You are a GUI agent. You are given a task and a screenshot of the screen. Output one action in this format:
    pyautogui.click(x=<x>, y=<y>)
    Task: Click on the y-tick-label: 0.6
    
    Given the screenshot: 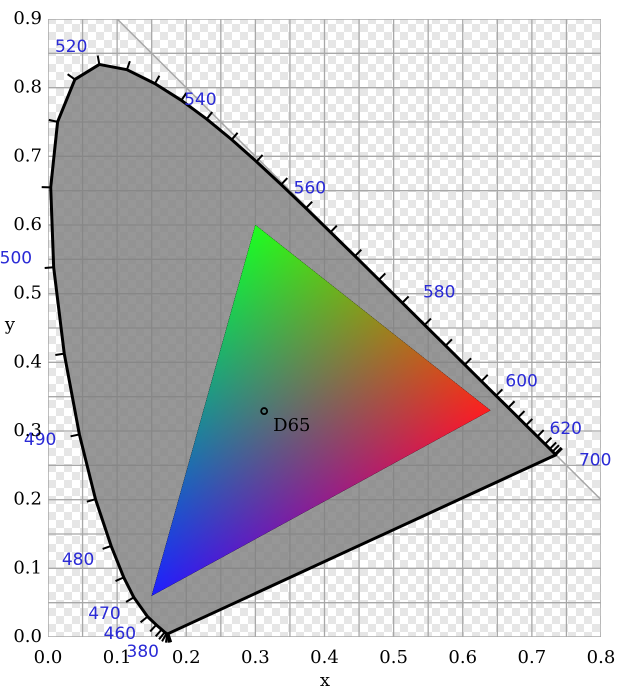 What is the action you would take?
    pyautogui.click(x=27, y=224)
    